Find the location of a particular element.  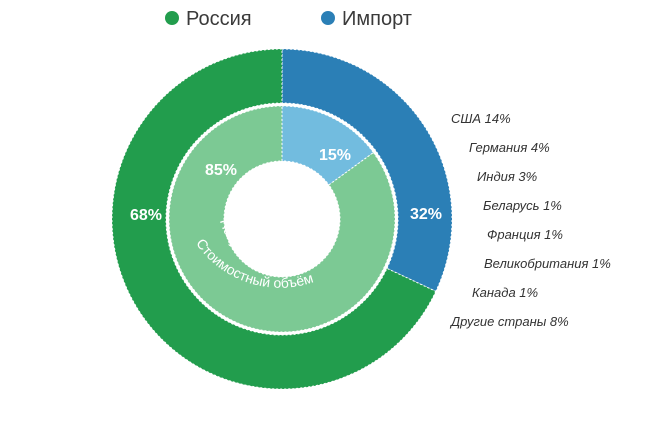

inner-import-slice is located at coordinates (328, 145).